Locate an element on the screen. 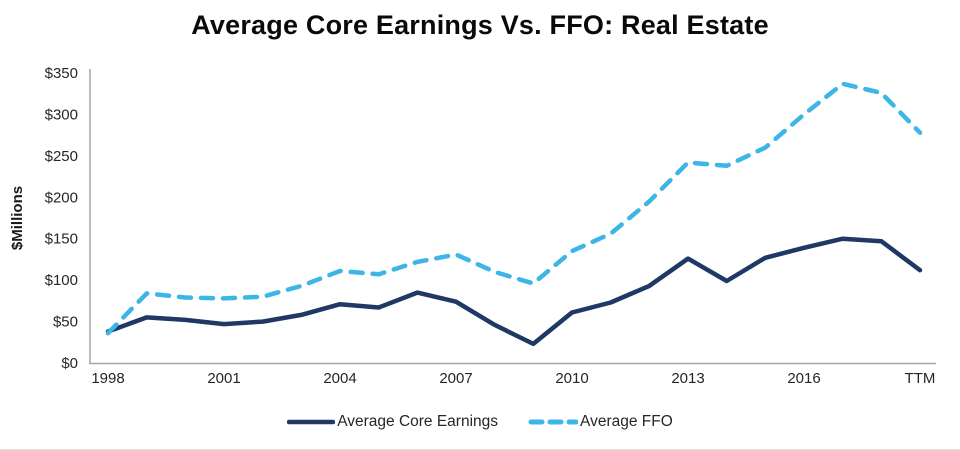 This screenshot has width=960, height=450. chart-legend: Average Core Earnings Average FFO is located at coordinates (480, 422).